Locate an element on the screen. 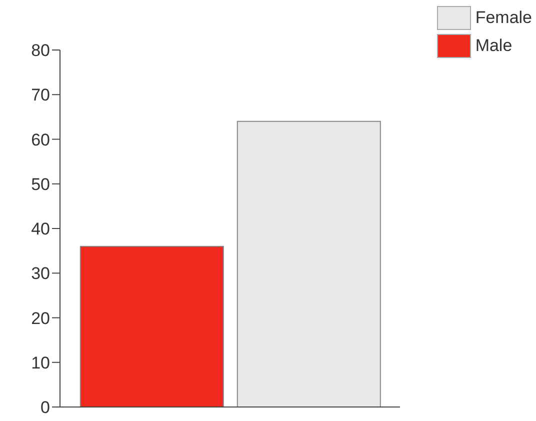 This screenshot has width=536, height=421. y-tick-label: 20 is located at coordinates (40, 318).